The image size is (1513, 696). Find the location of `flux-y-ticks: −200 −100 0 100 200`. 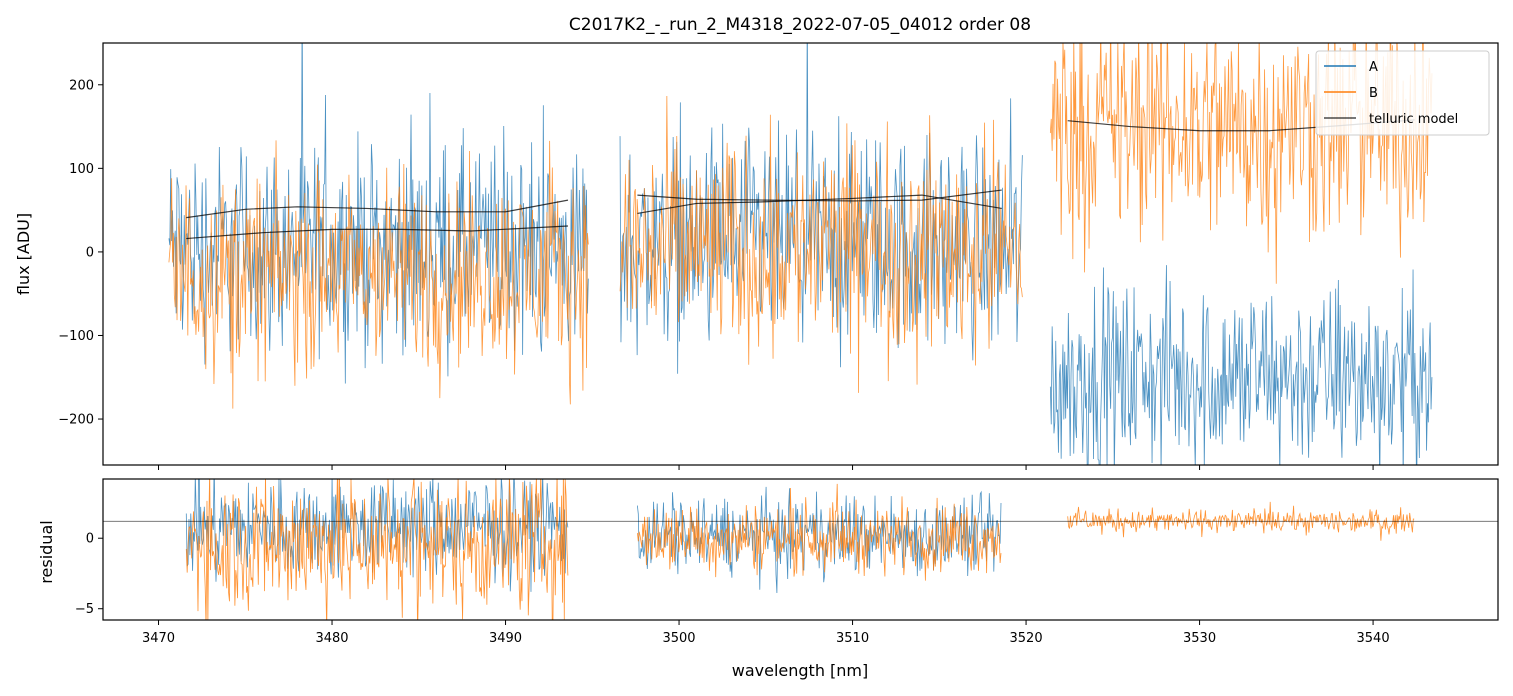

flux-y-ticks: −200 −100 0 100 200 is located at coordinates (80, 253).